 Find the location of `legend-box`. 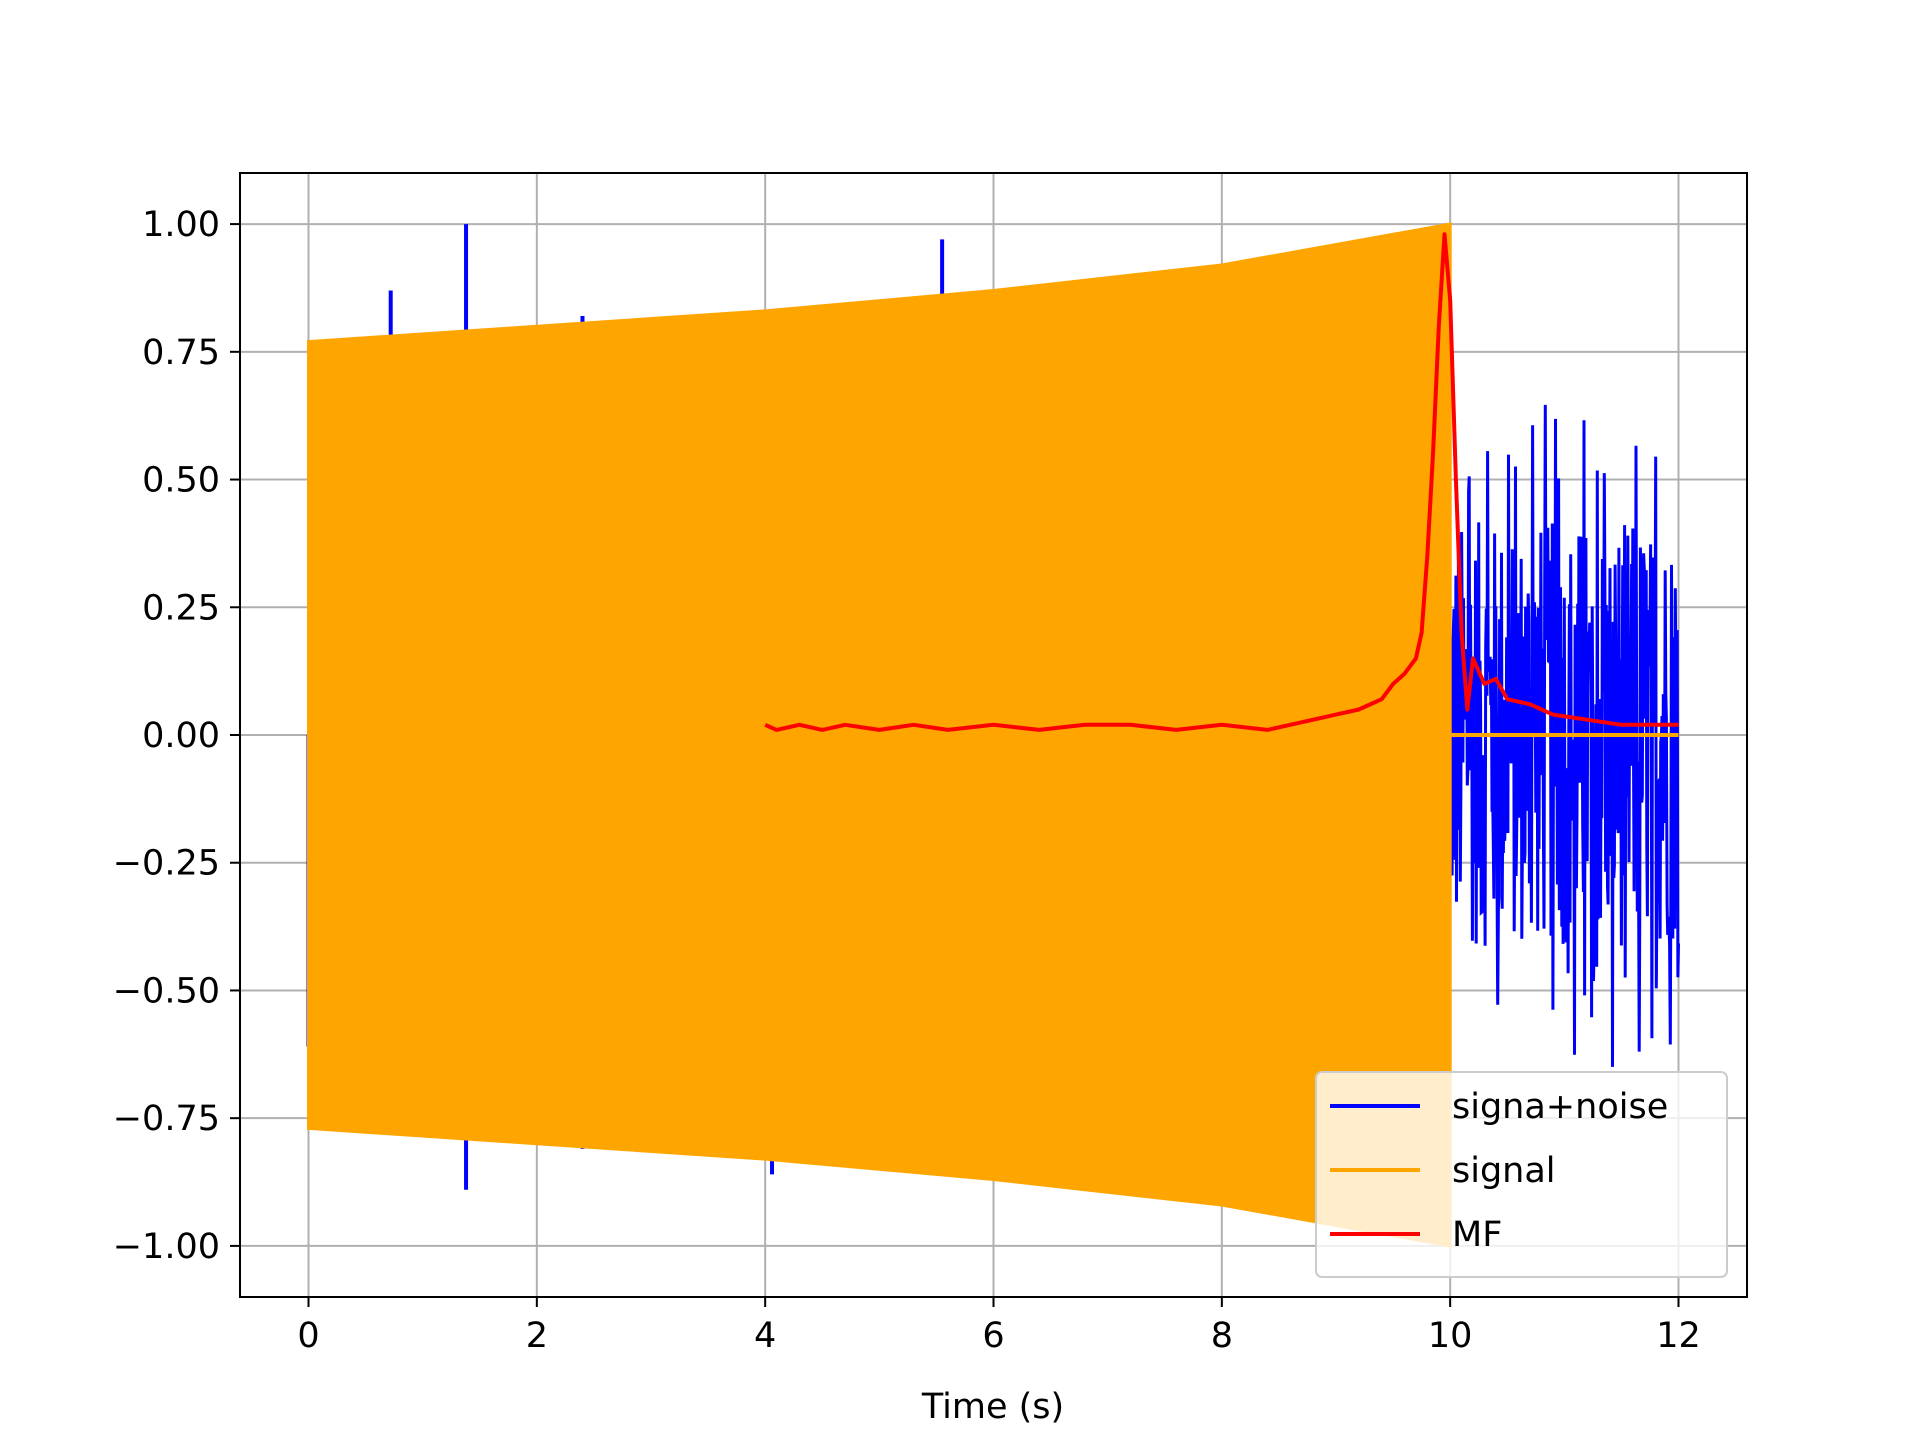

legend-box is located at coordinates (1521, 1174).